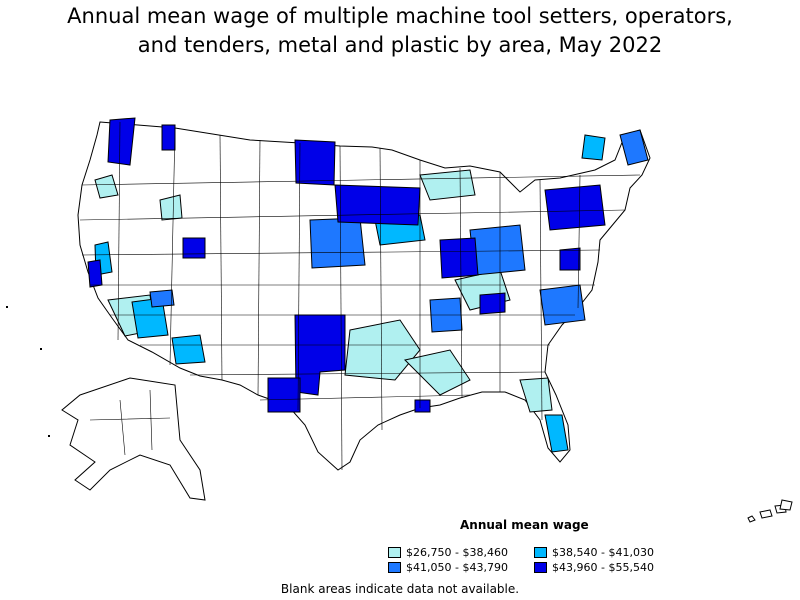  I want to click on legend-item-1: $26,750 - $38,460, so click(448, 552).